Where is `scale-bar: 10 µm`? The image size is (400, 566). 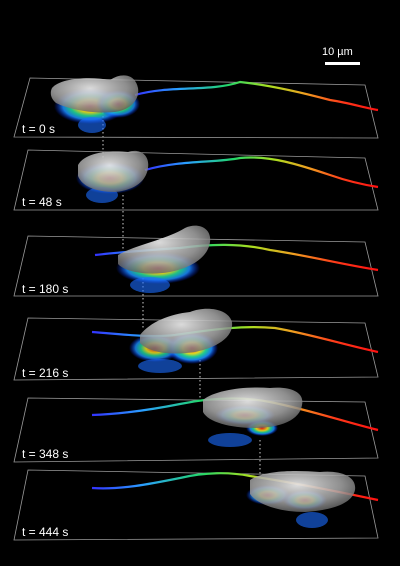 scale-bar: 10 µm is located at coordinates (341, 55).